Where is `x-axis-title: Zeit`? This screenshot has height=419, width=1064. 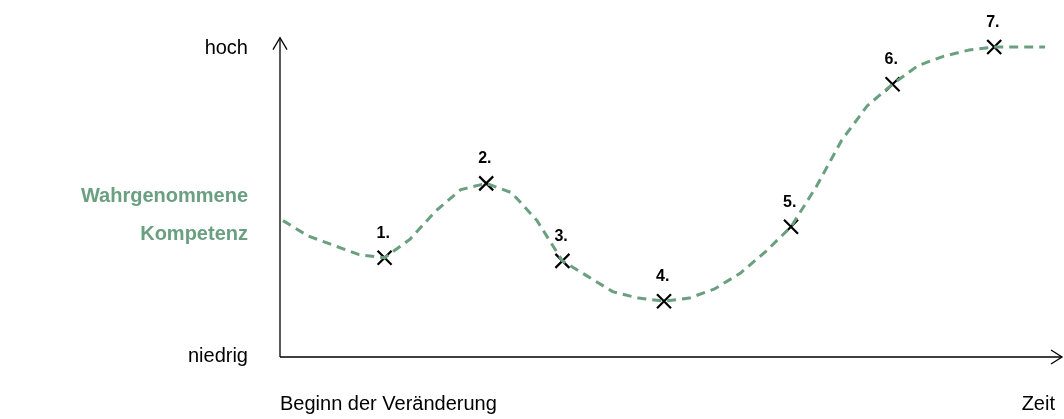
x-axis-title: Zeit is located at coordinates (1038, 403).